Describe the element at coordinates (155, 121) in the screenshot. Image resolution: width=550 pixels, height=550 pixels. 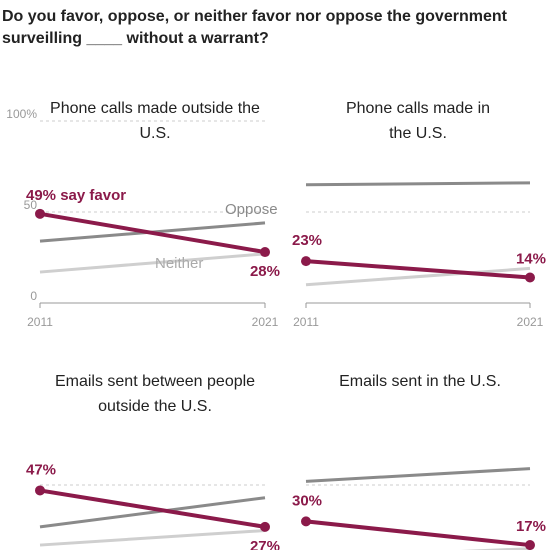
I see `panel-title: Phone calls made outside the U.S.` at that location.